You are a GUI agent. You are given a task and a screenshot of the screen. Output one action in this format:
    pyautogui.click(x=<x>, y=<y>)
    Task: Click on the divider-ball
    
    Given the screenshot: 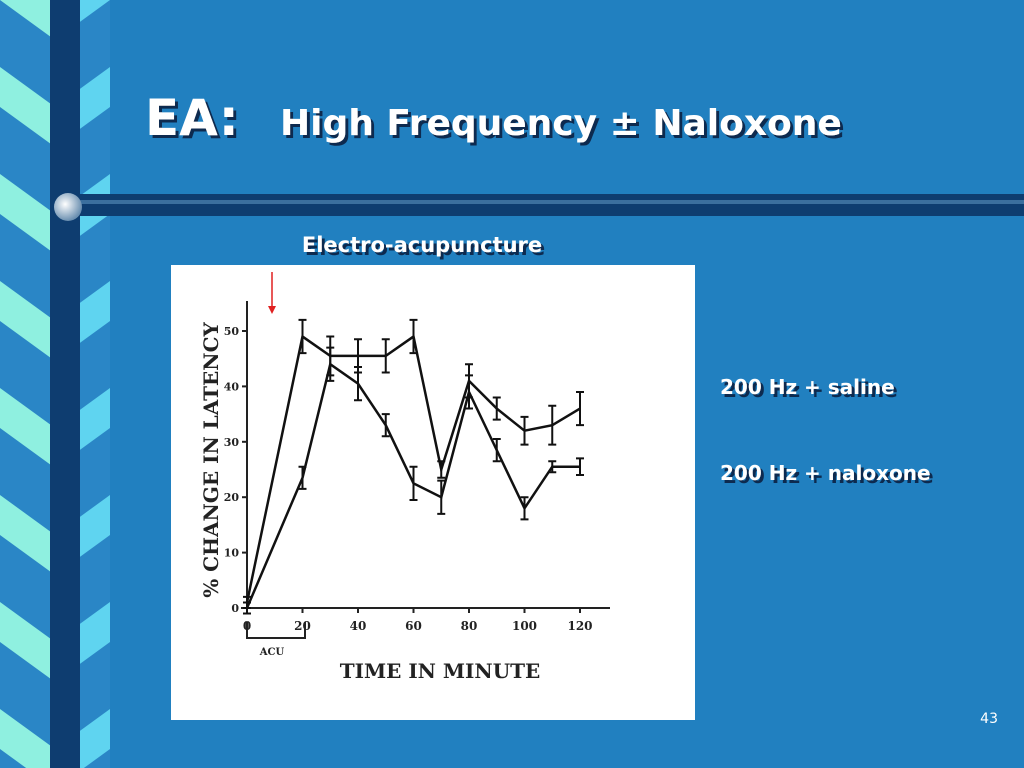 What is the action you would take?
    pyautogui.click(x=68, y=207)
    